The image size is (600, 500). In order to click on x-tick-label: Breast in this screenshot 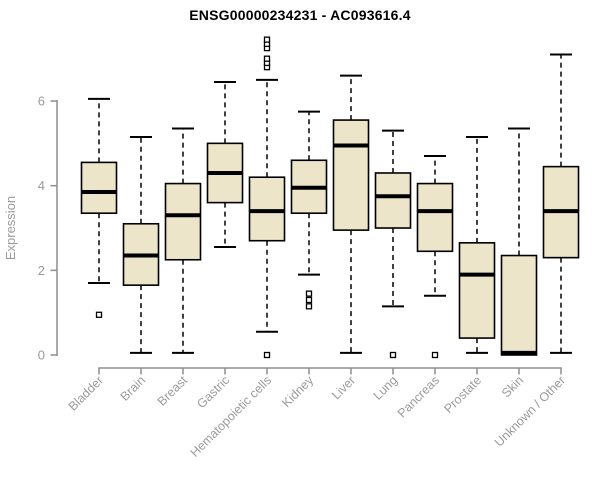, I will do `click(173, 391)`.